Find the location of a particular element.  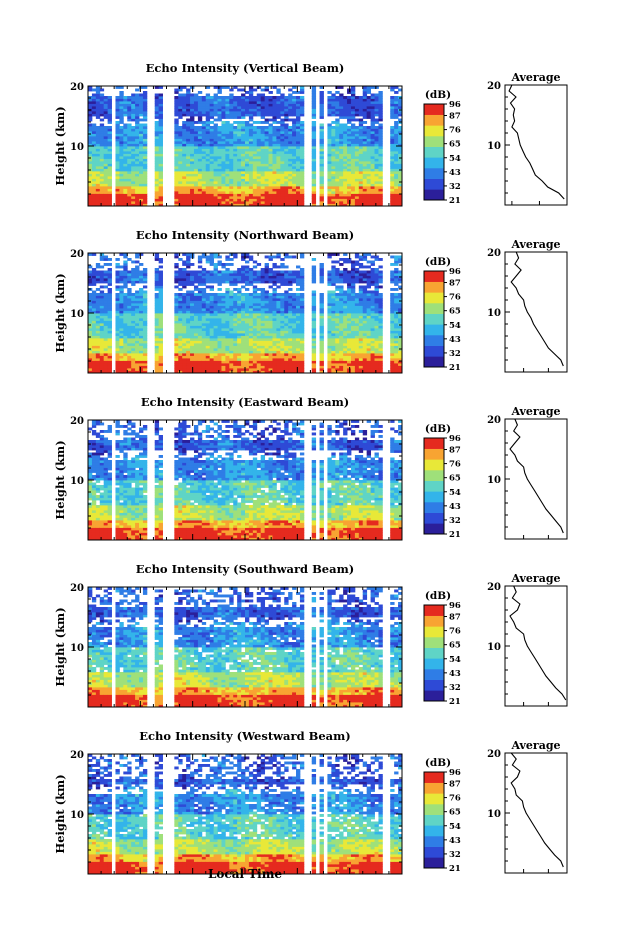

colorbar-swatch is located at coordinates (434, 152).